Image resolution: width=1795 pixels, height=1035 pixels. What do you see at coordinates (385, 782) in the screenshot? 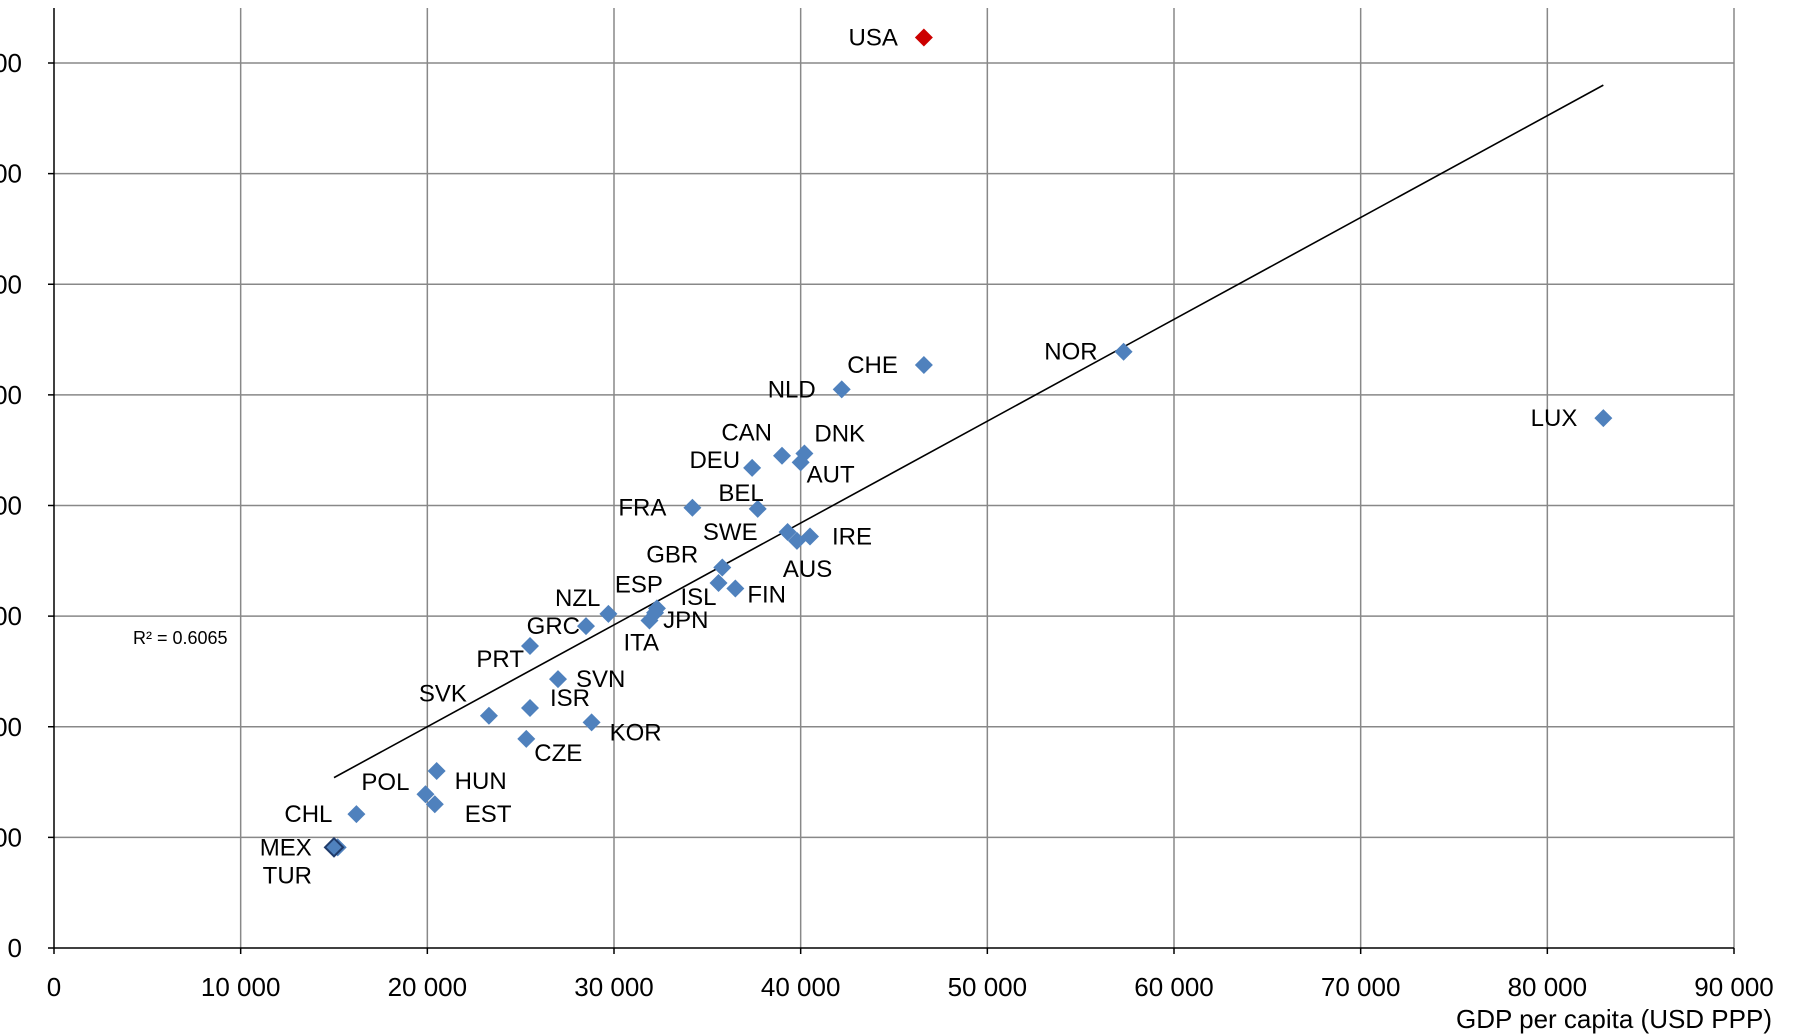
I see `point-label-pol: POL` at bounding box center [385, 782].